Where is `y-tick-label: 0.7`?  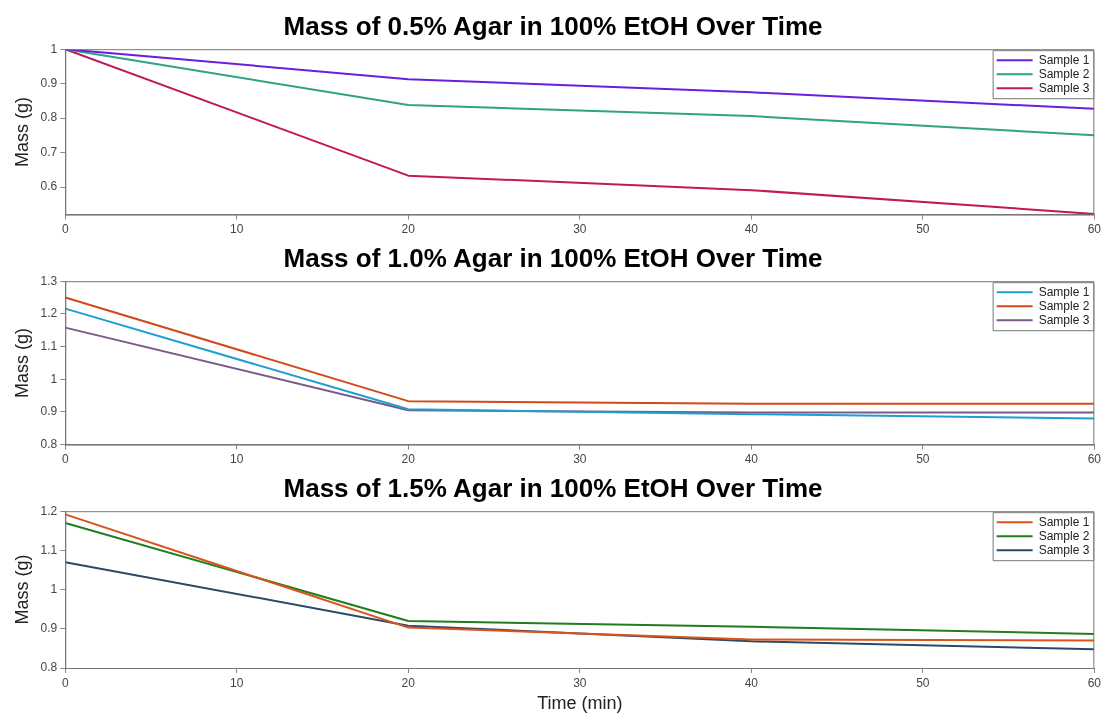 y-tick-label: 0.7 is located at coordinates (49, 151).